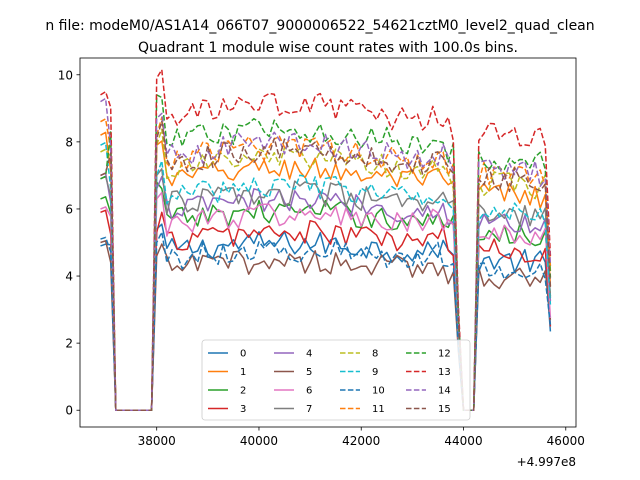  What do you see at coordinates (69, 142) in the screenshot?
I see `y-tick-label: 8` at bounding box center [69, 142].